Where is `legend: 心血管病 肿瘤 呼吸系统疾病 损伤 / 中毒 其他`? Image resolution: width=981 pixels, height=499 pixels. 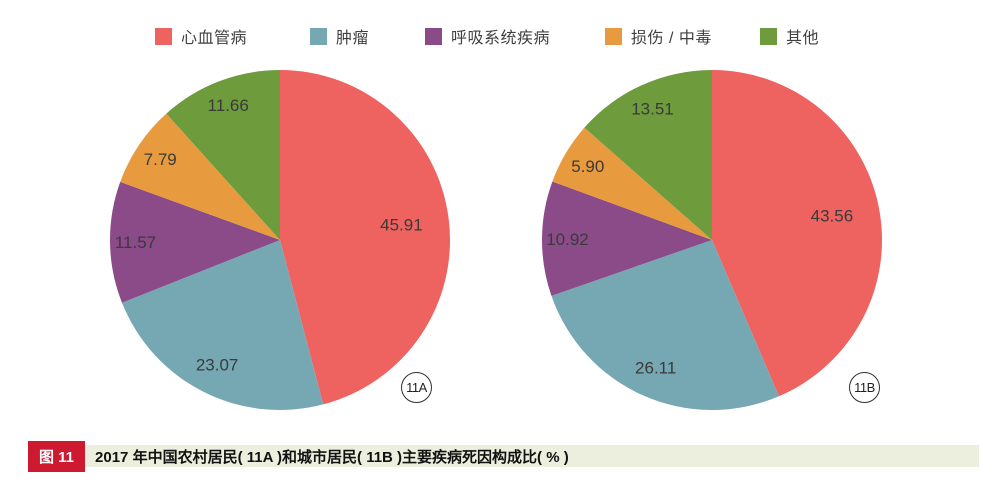
legend: 心血管病 肿瘤 呼吸系统疾病 损伤 / 中毒 其他 is located at coordinates (490, 36).